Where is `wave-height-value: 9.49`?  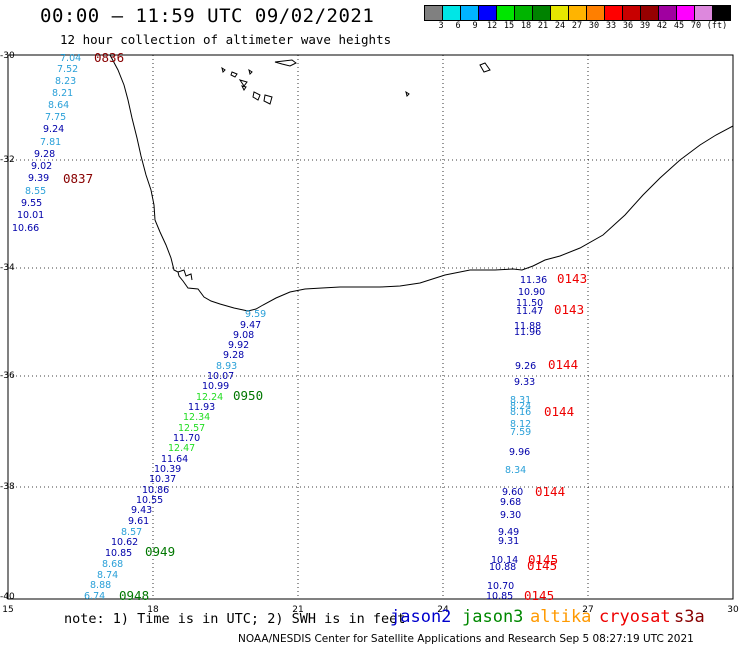
wave-height-value: 9.49 is located at coordinates (508, 532).